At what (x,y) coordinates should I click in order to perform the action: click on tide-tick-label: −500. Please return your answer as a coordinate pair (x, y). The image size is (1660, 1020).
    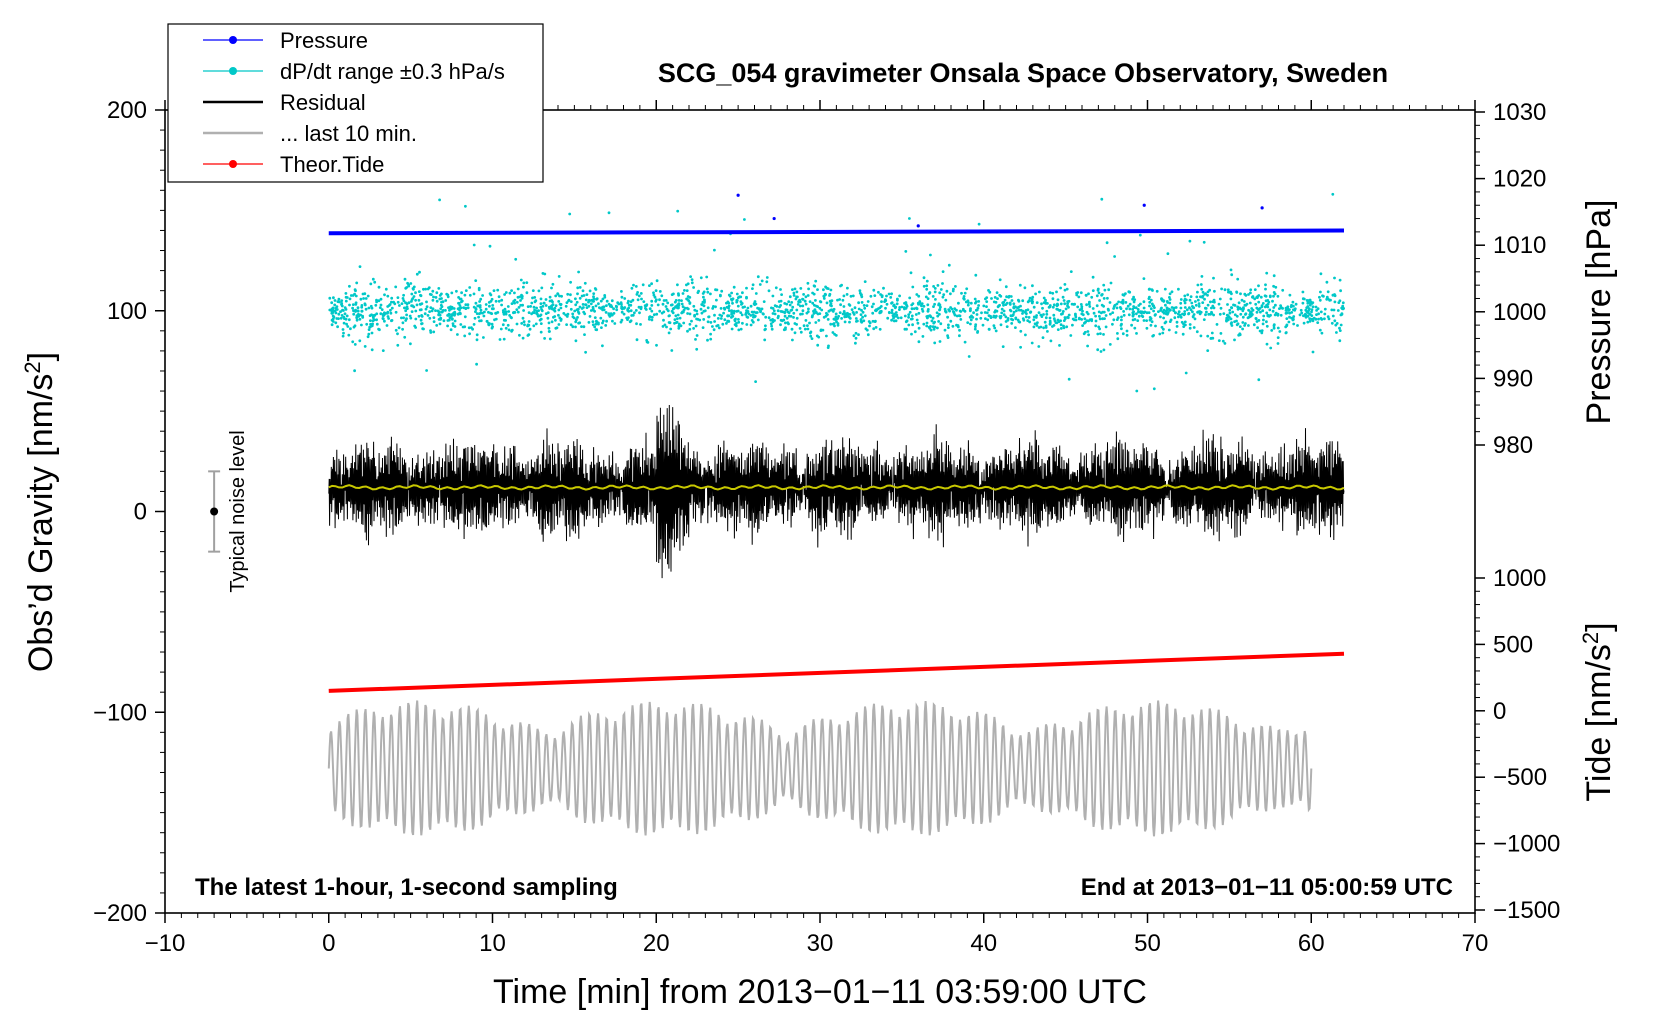
    Looking at the image, I should click on (1520, 777).